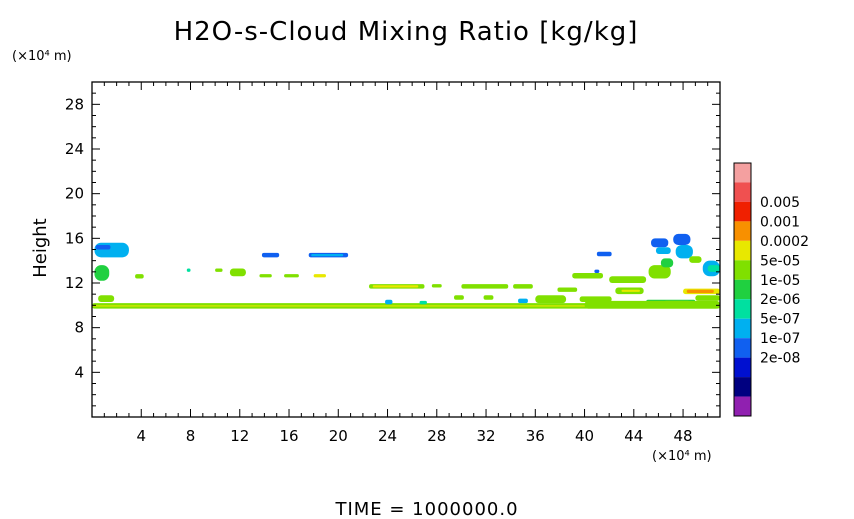  Describe the element at coordinates (74, 283) in the screenshot. I see `y-tick-label: 12` at that location.